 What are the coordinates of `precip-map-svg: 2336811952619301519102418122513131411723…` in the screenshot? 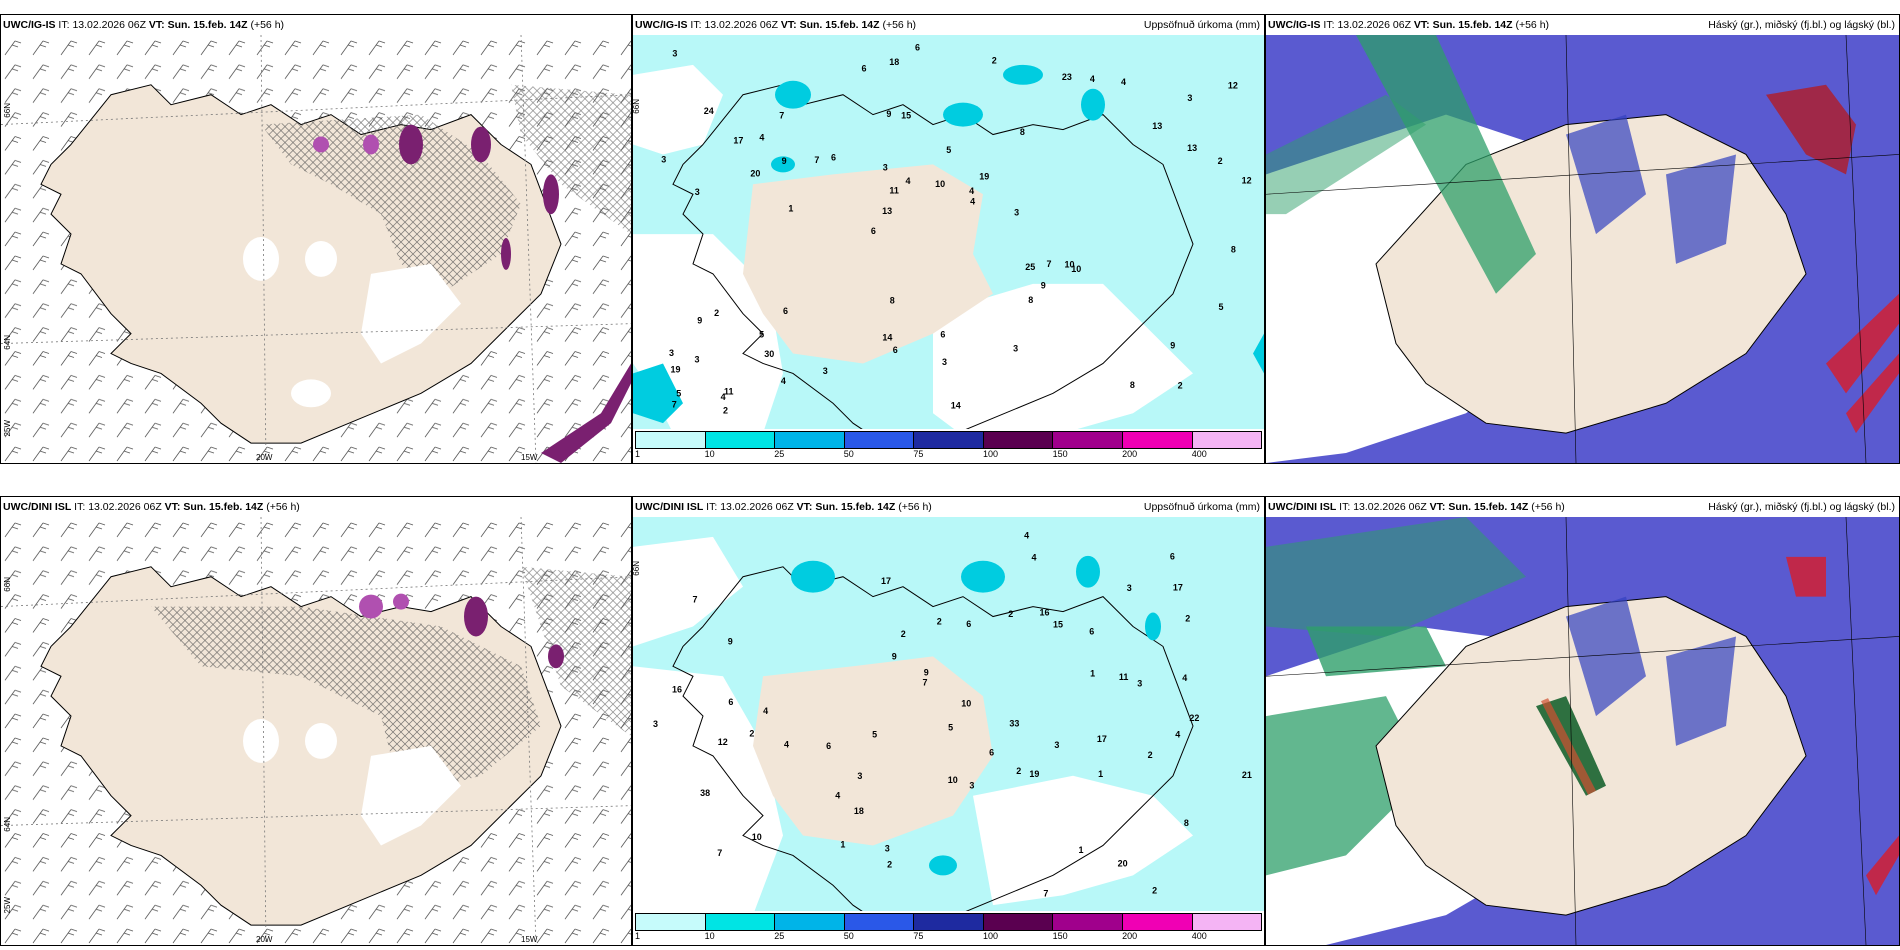 It's located at (948, 249).